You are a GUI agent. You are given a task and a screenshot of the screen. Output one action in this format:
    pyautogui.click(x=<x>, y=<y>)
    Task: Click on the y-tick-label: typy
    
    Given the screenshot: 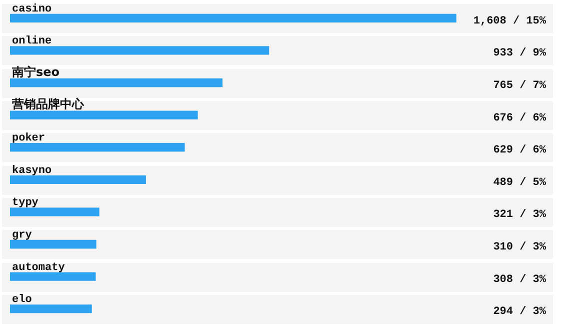 What is the action you would take?
    pyautogui.click(x=25, y=203)
    